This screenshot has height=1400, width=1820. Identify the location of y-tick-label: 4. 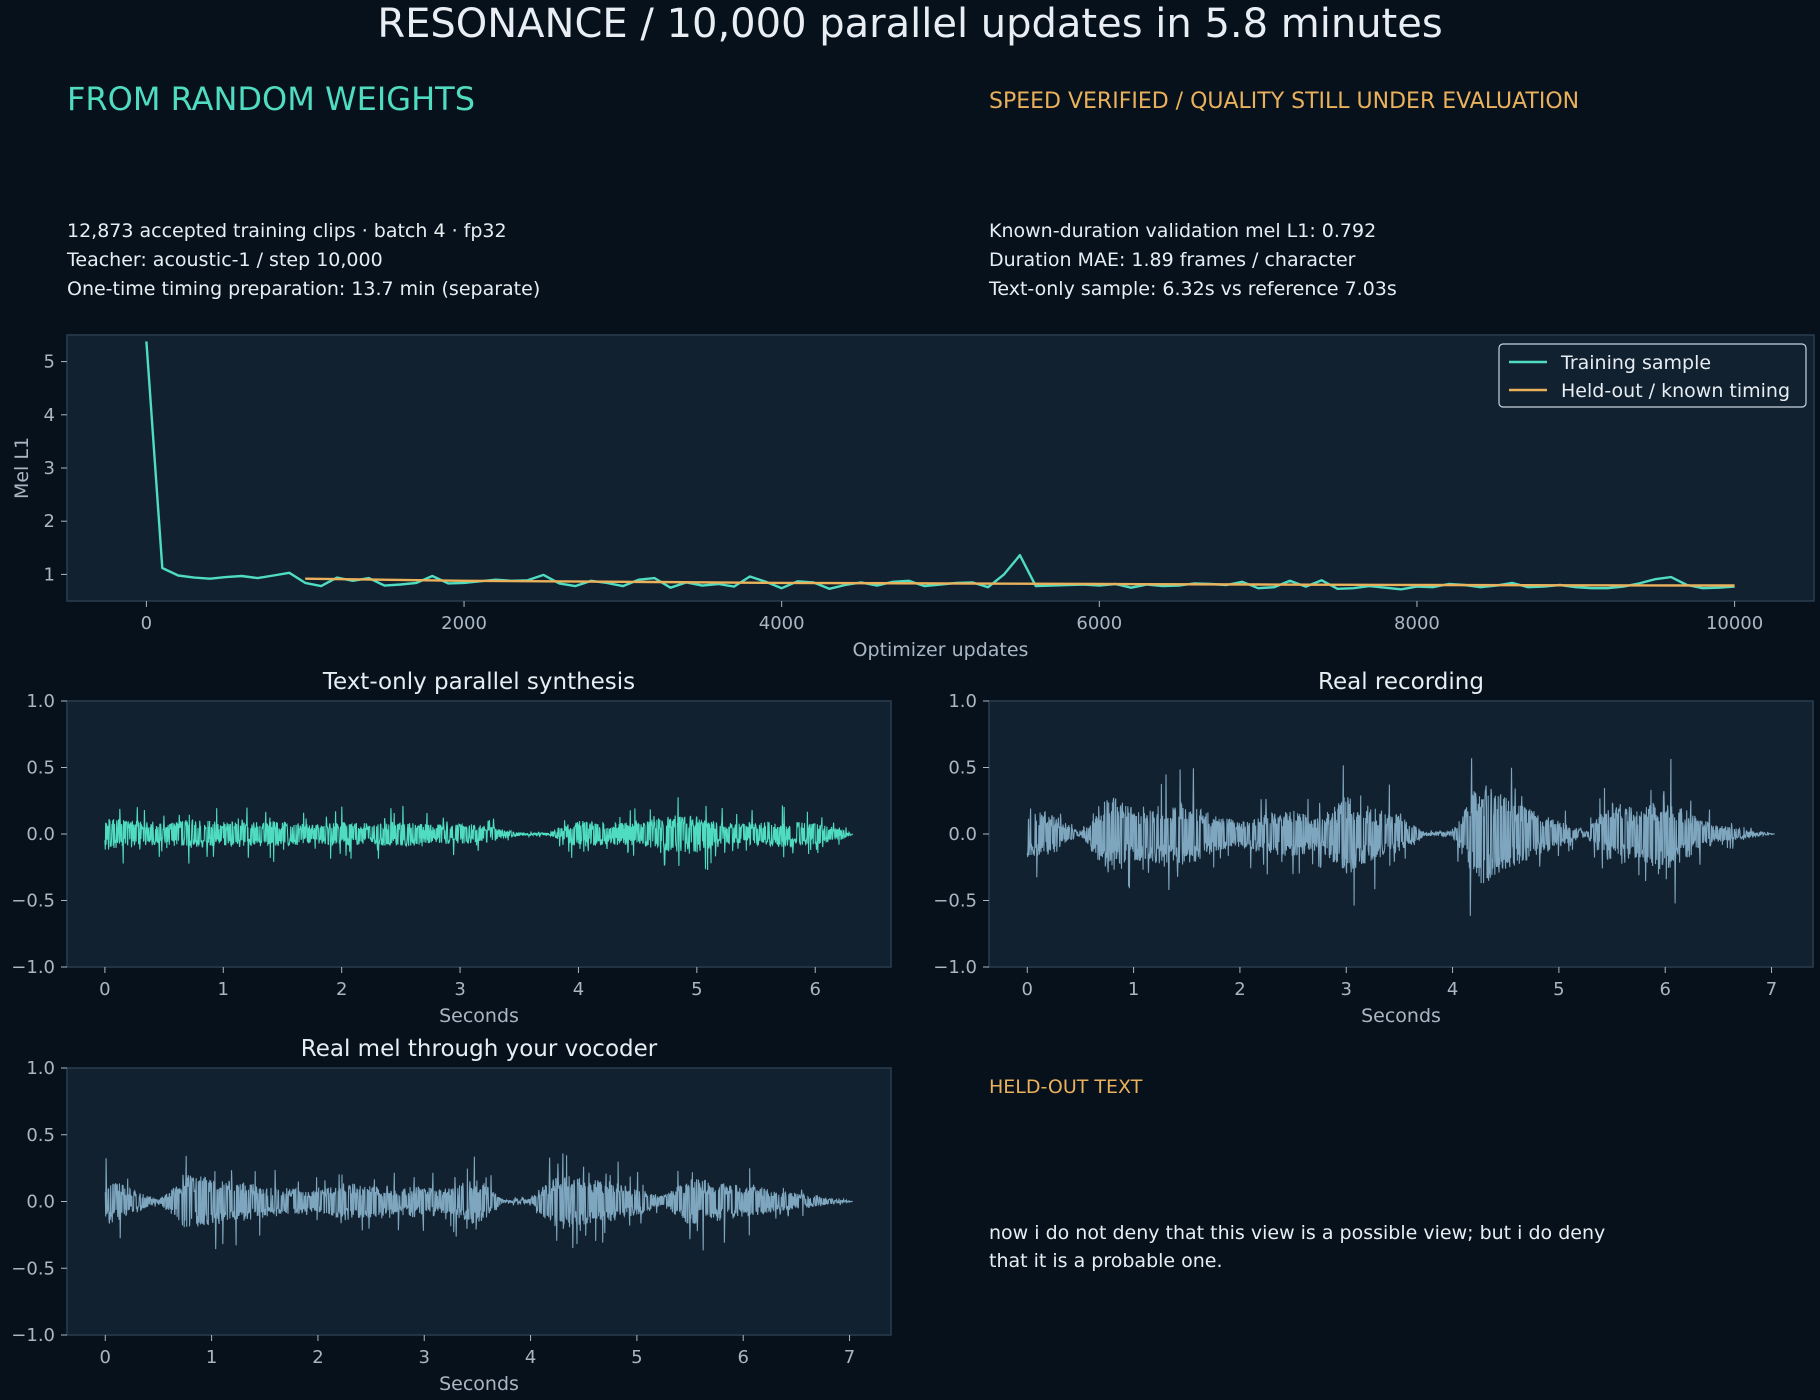
(49, 415).